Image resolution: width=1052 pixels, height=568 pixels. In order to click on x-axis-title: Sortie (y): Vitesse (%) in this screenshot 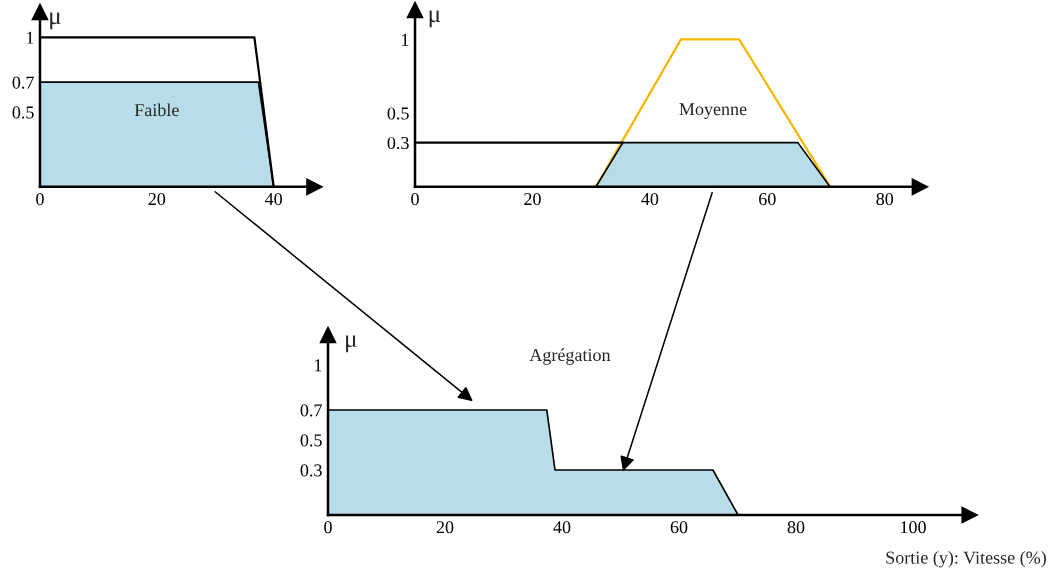, I will do `click(966, 559)`.